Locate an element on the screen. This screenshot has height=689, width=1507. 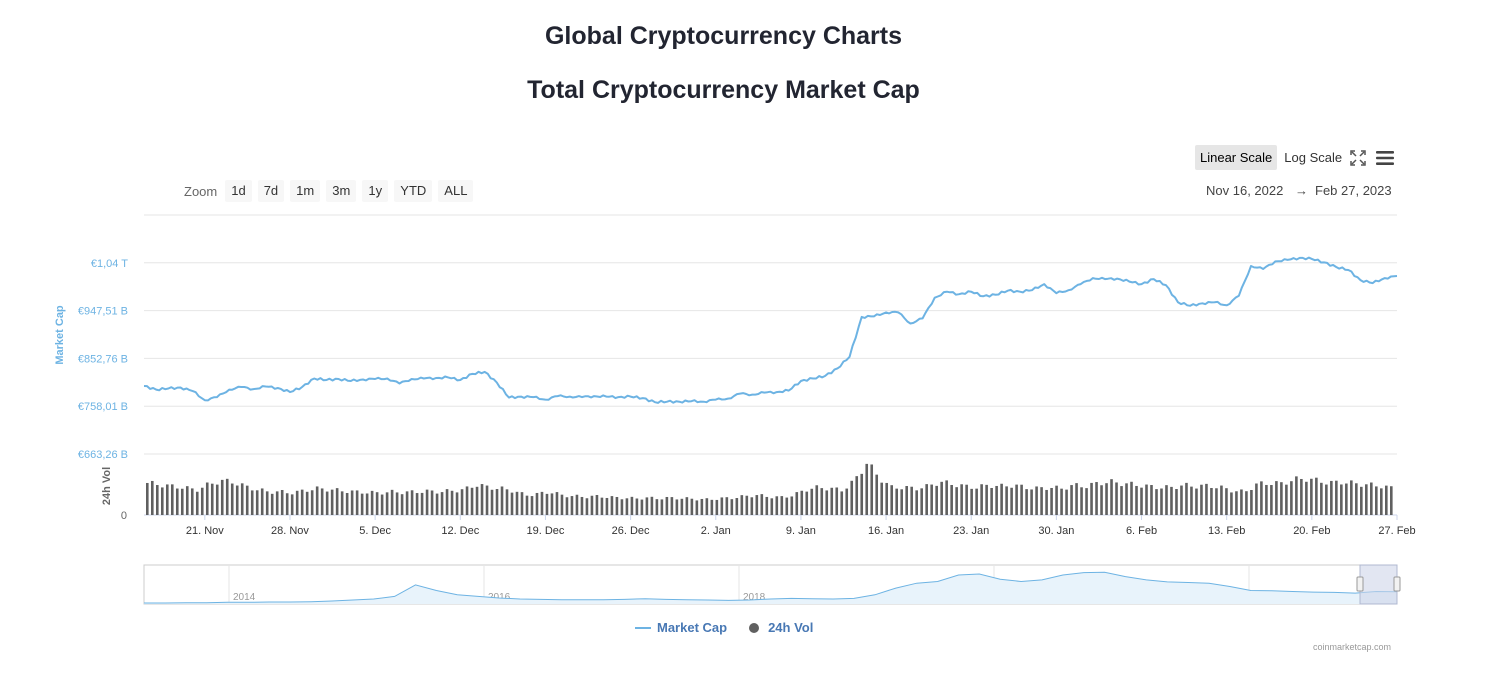
scale-toggle: Linear Scale Log Scale is located at coordinates (1272, 157).